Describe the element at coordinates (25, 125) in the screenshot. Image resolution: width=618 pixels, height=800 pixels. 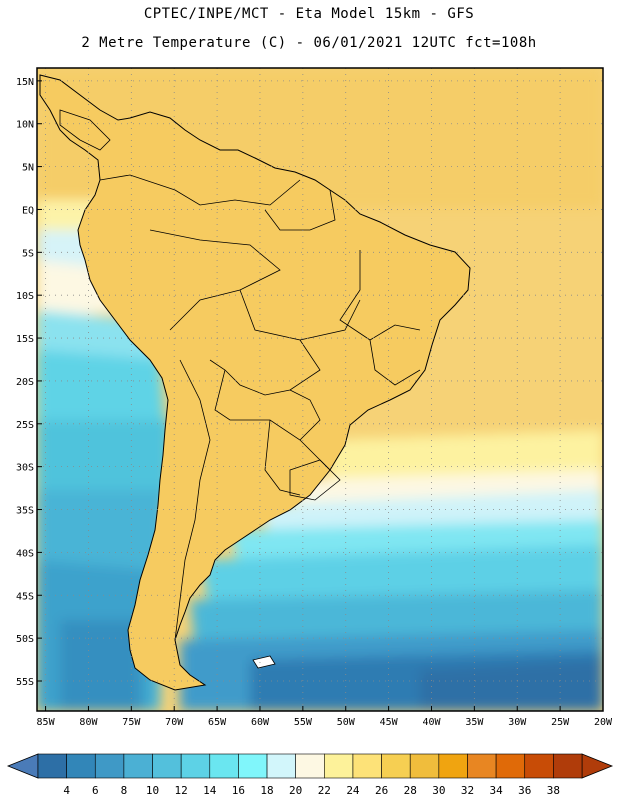
I see `latitude-label: 10N` at that location.